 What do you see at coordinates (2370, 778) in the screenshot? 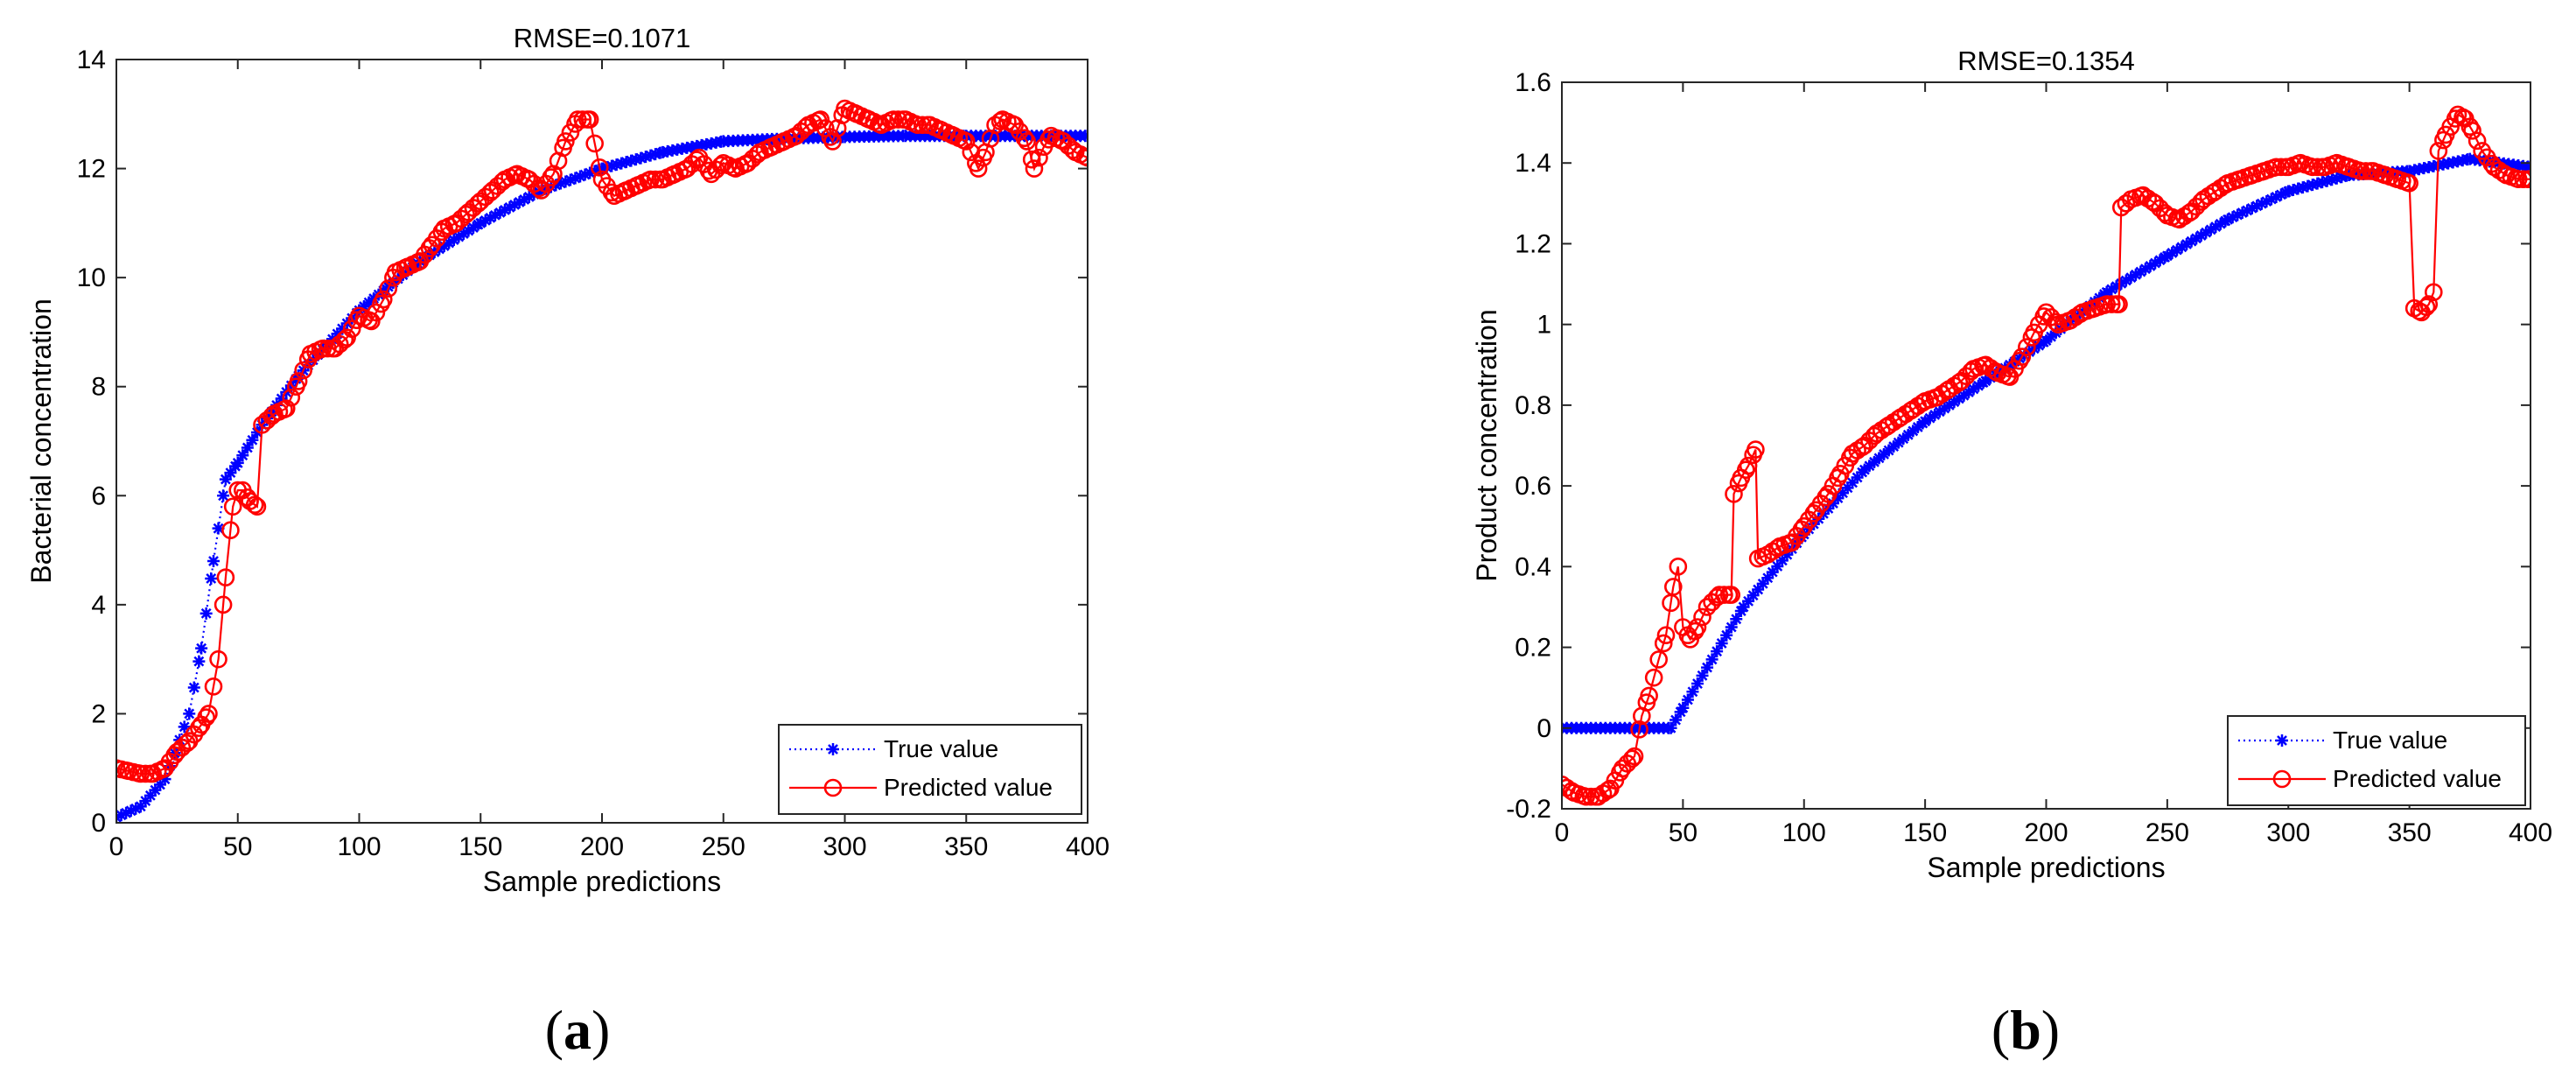
I see `legend-entry-predicted-value: Predicted value` at bounding box center [2370, 778].